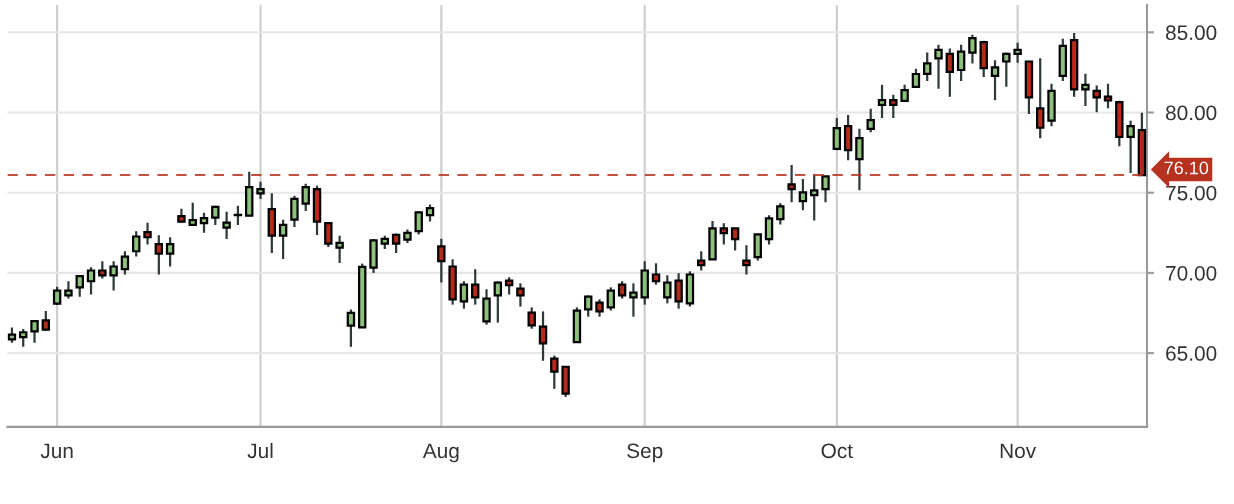  Describe the element at coordinates (837, 451) in the screenshot. I see `x-tick-label: Oct` at that location.